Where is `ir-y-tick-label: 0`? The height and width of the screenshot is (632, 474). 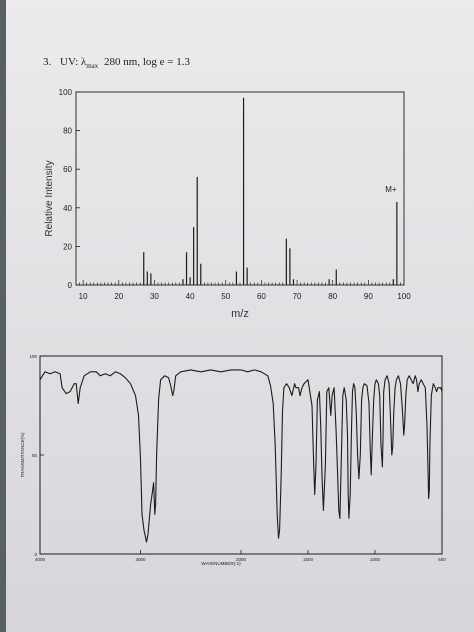 ir-y-tick-label: 0 is located at coordinates (35, 554).